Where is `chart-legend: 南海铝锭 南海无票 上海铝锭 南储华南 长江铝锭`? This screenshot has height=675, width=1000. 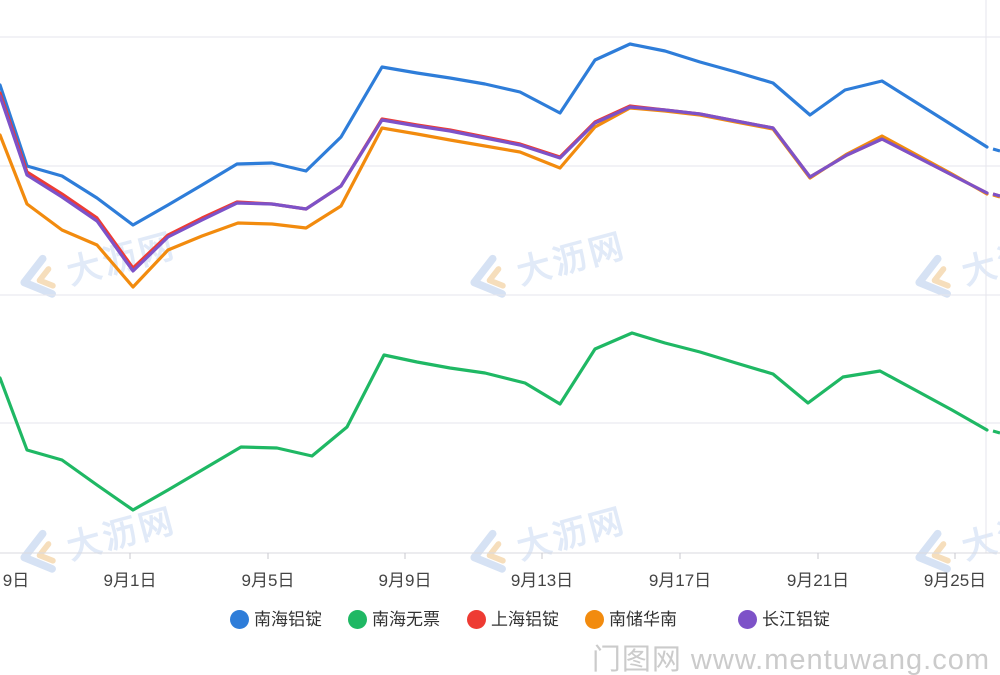
chart-legend: 南海铝锭 南海无票 上海铝锭 南储华南 长江铝锭 is located at coordinates (500, 621).